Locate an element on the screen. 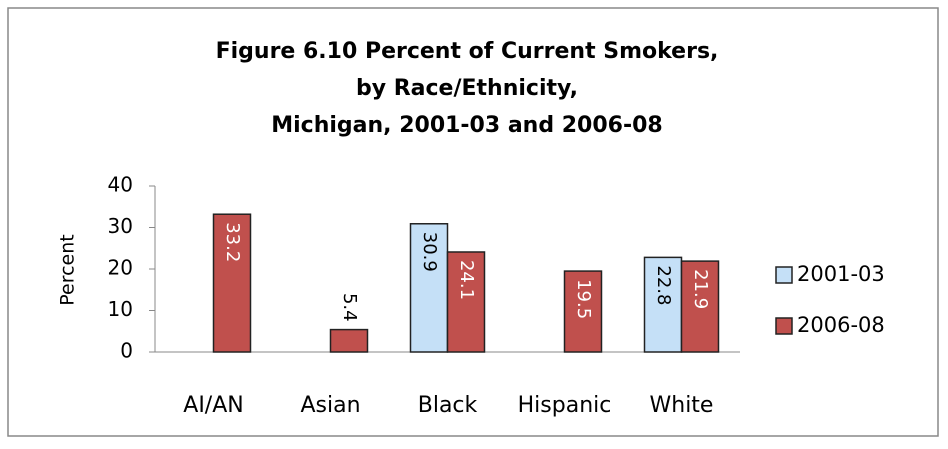  value-label: 21.9 is located at coordinates (700, 289).